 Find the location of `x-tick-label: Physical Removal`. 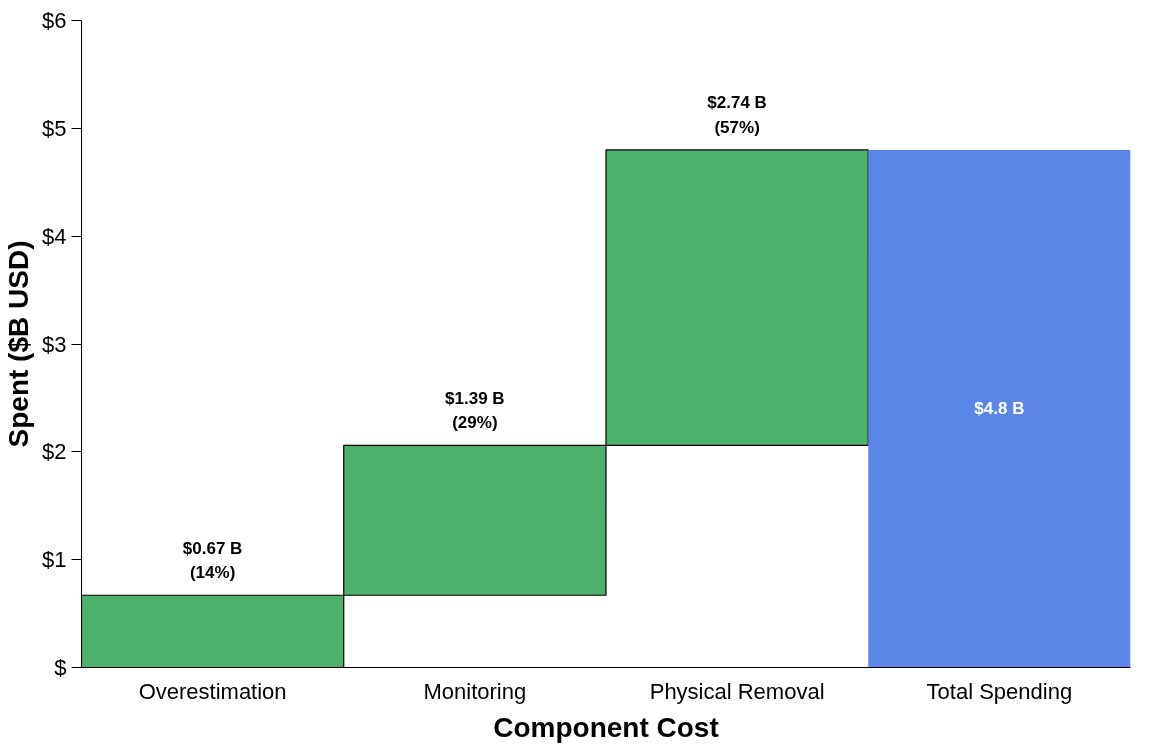

x-tick-label: Physical Removal is located at coordinates (737, 691).